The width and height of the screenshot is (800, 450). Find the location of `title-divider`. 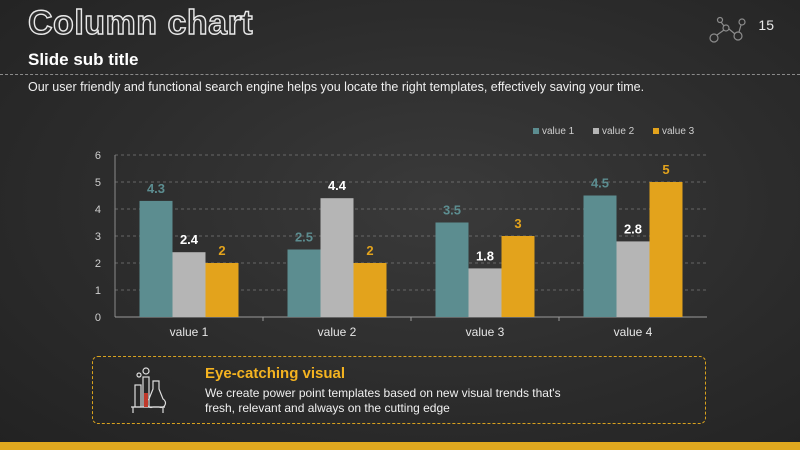

title-divider is located at coordinates (400, 74).